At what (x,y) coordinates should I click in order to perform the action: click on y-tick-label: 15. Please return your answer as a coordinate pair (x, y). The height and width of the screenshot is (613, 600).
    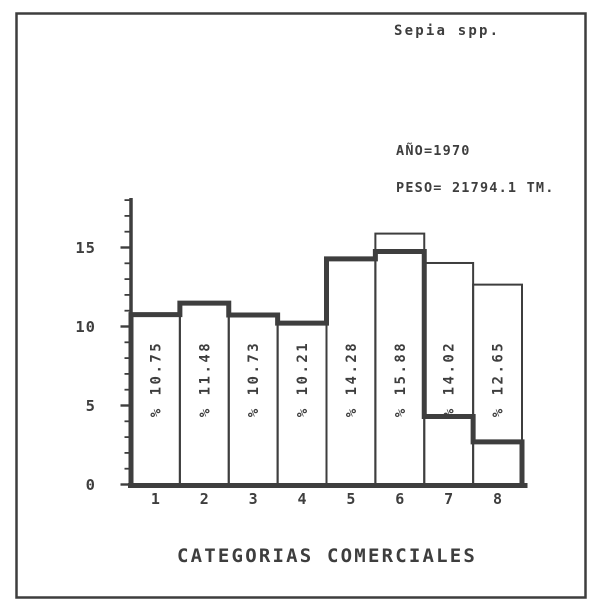
    Looking at the image, I should click on (85, 248).